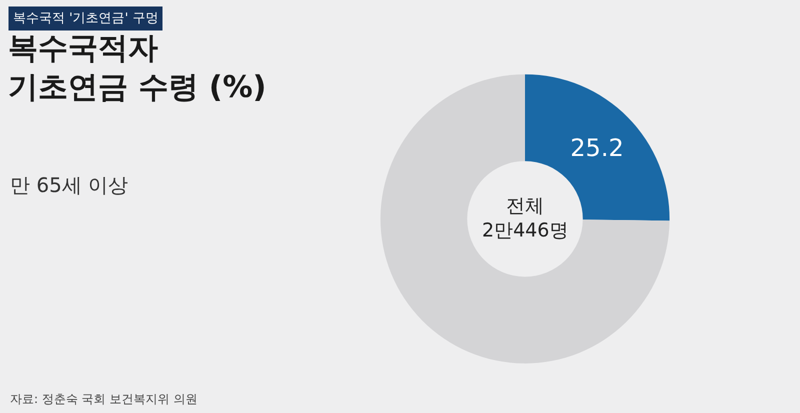  I want to click on data-label: 25.2, so click(597, 148).